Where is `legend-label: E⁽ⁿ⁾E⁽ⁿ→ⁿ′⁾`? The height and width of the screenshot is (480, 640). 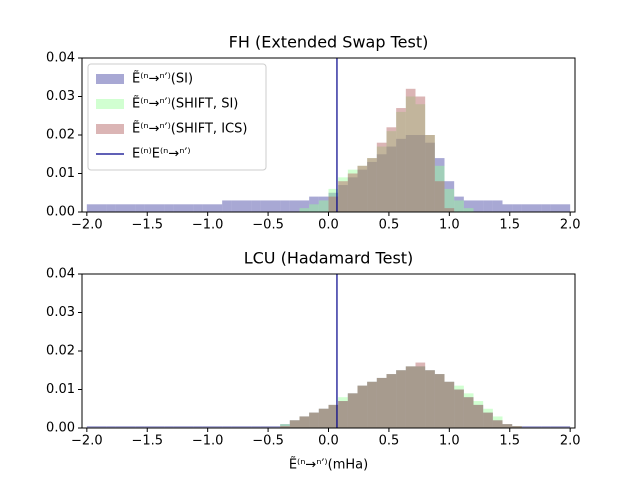
legend-label: E⁽ⁿ⁾E⁽ⁿ→ⁿ′⁾ is located at coordinates (161, 154).